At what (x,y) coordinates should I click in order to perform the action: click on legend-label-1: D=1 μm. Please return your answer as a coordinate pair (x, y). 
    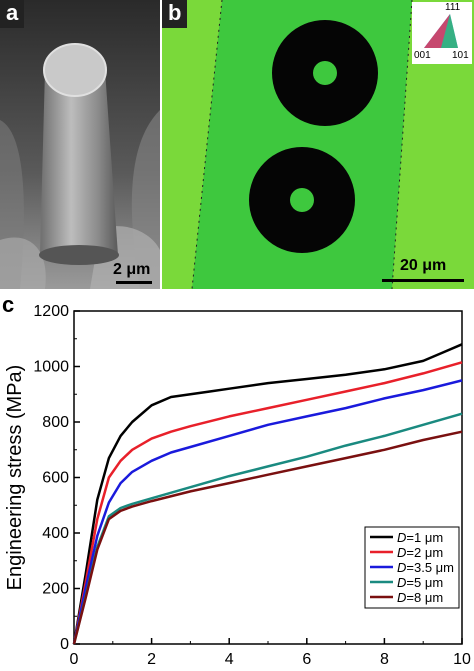
    Looking at the image, I should click on (420, 537).